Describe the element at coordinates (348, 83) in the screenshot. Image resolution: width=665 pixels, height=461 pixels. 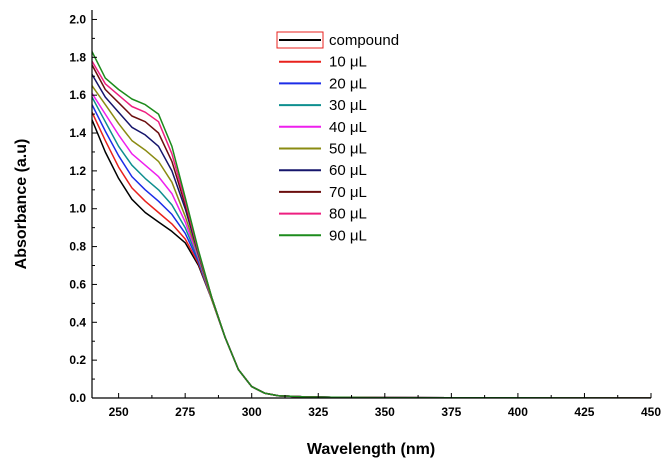
I see `legend-label-2: 20 μL` at that location.